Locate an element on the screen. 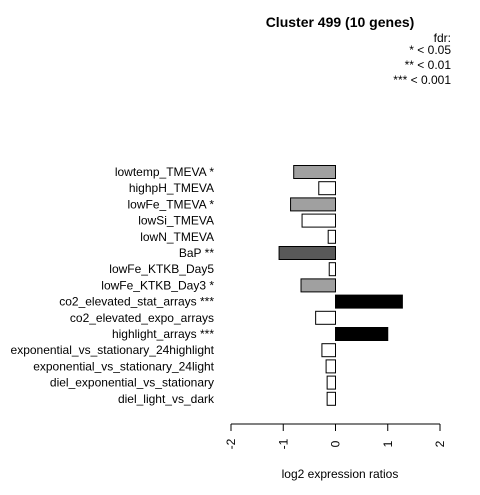 The width and height of the screenshot is (480, 495). bars is located at coordinates (340, 285).